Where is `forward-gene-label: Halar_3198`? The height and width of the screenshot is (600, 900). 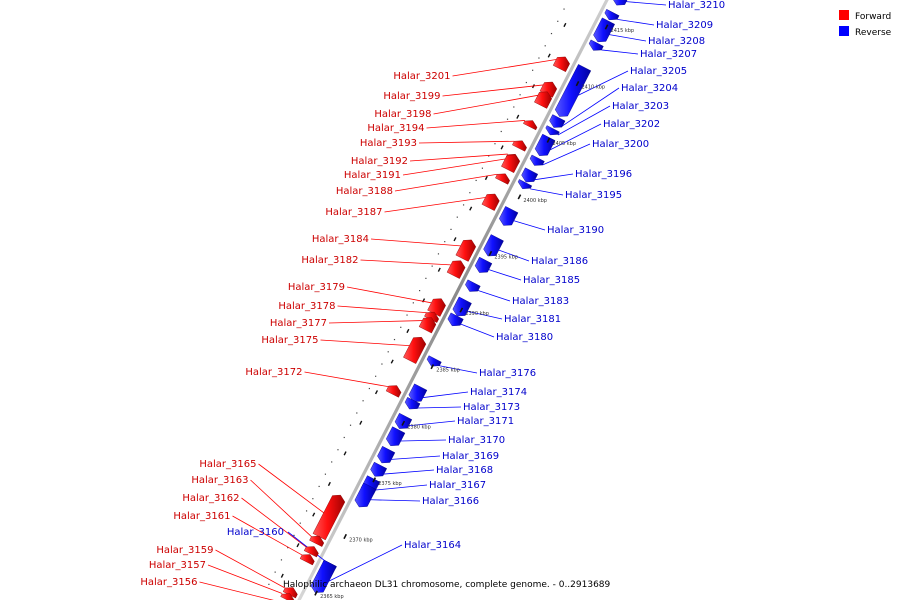
forward-gene-label: Halar_3198 is located at coordinates (402, 114).